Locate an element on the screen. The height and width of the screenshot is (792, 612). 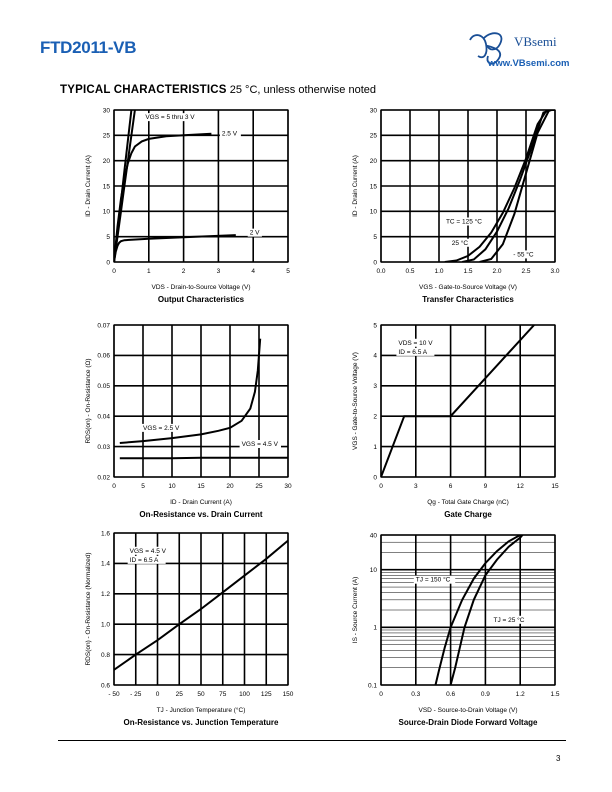
y-axis-label: RDS(on) - On-Resistance (Normalized) is located at coordinates (88, 608).